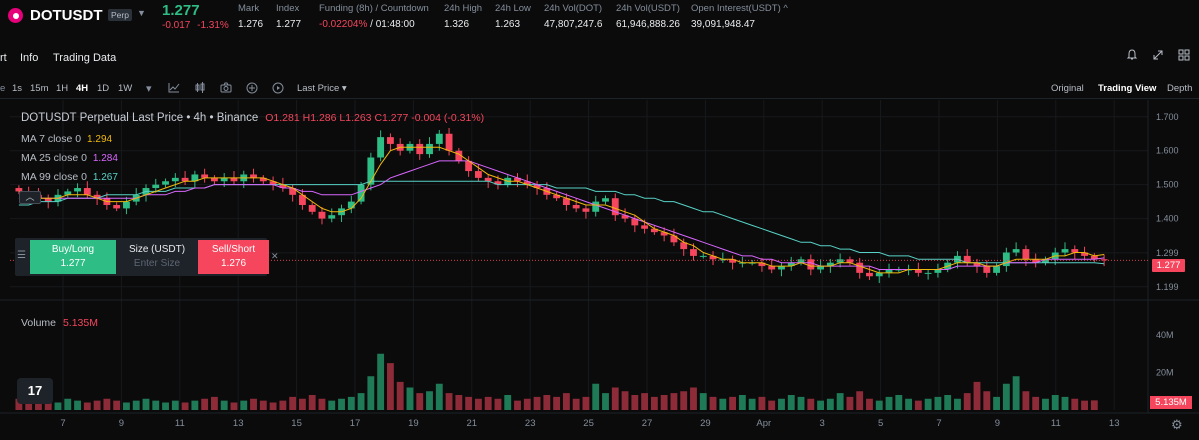 This screenshot has height=440, width=1199. Describe the element at coordinates (66, 15) in the screenshot. I see `symbol-name: DOTUSDT` at that location.